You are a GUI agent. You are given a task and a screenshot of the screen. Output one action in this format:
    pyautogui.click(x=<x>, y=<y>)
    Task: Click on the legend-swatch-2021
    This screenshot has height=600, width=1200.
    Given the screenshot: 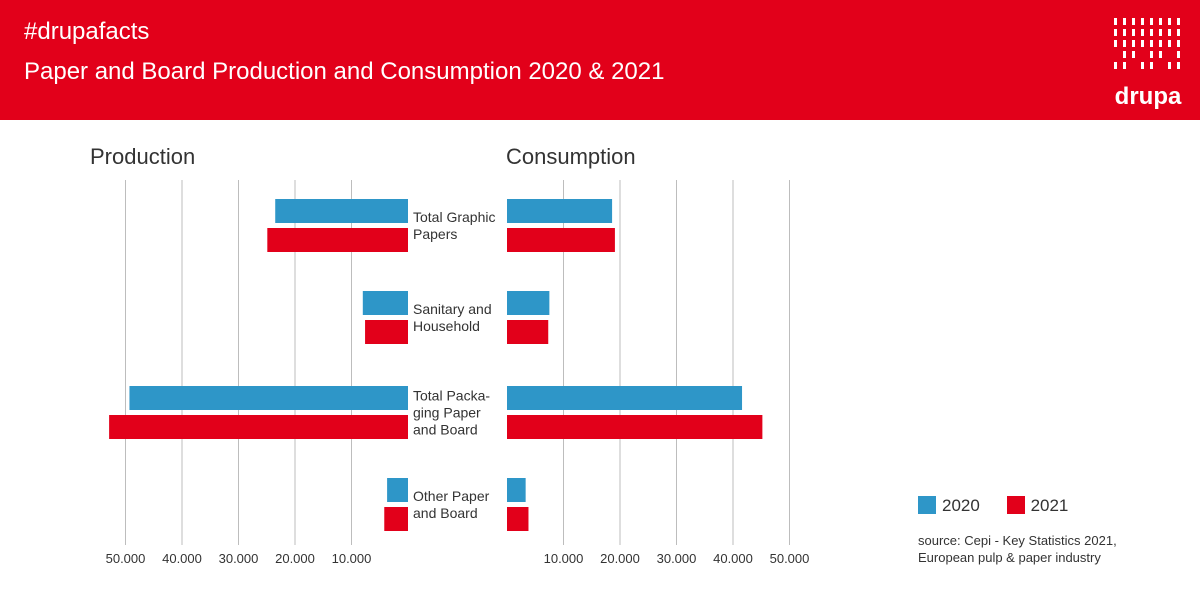 What is the action you would take?
    pyautogui.click(x=1015, y=505)
    